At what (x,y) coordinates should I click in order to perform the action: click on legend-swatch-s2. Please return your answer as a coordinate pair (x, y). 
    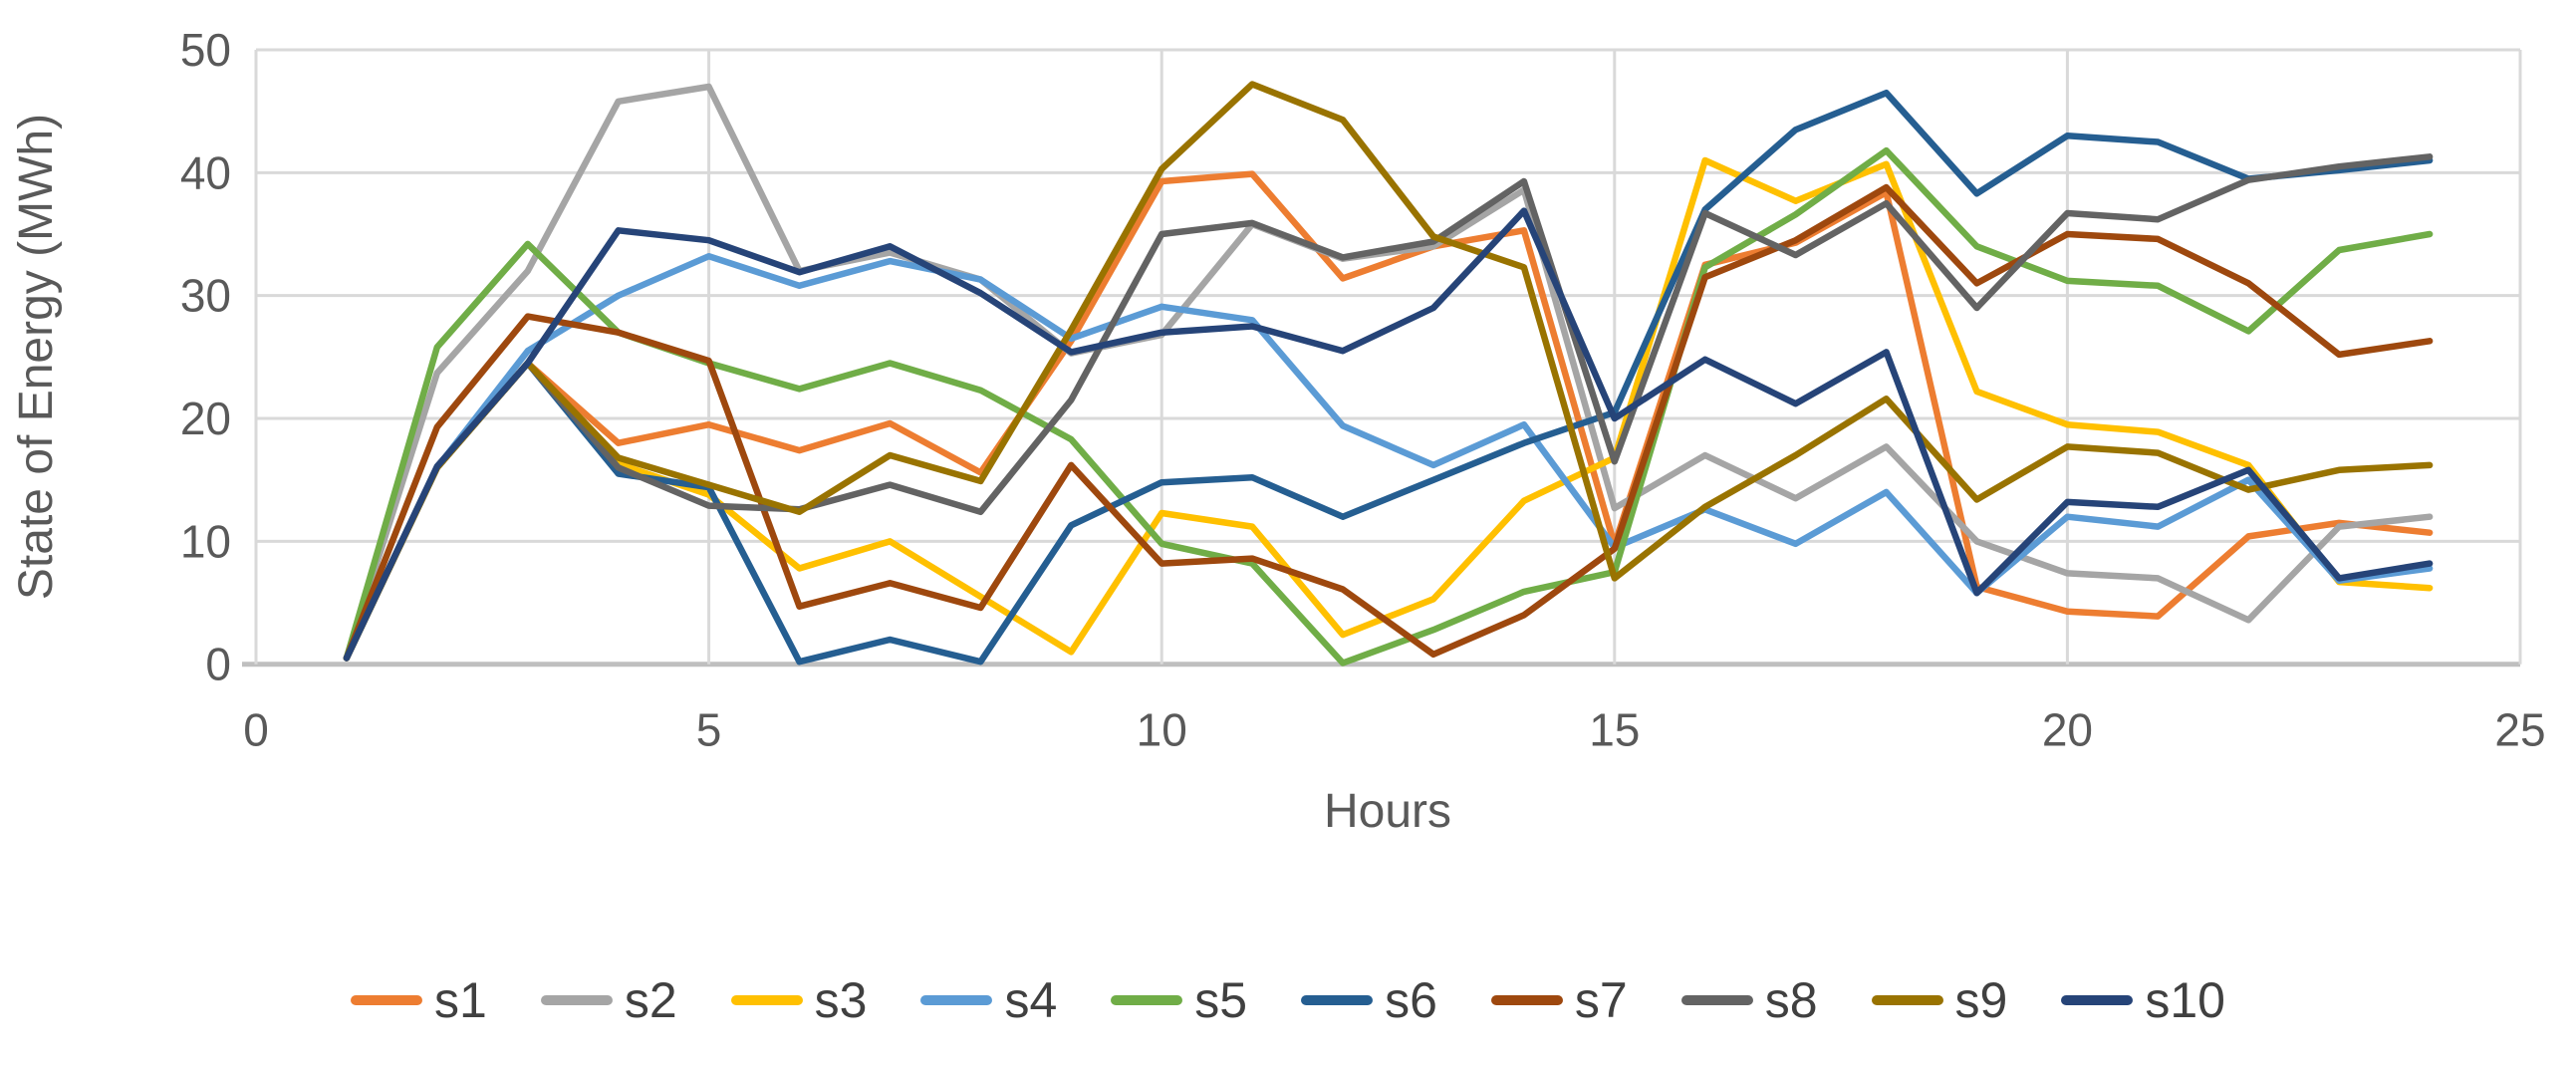
    Looking at the image, I should click on (576, 1000).